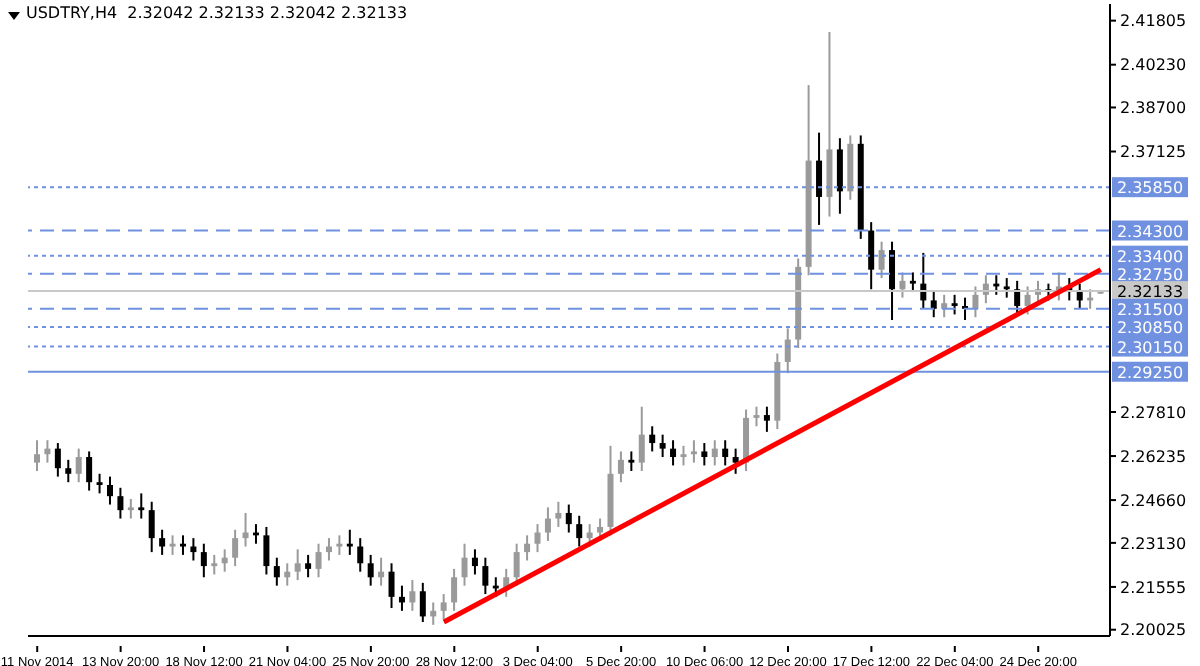 This screenshot has width=1200, height=666. I want to click on ref-line-label: 2.30850, so click(1150, 327).